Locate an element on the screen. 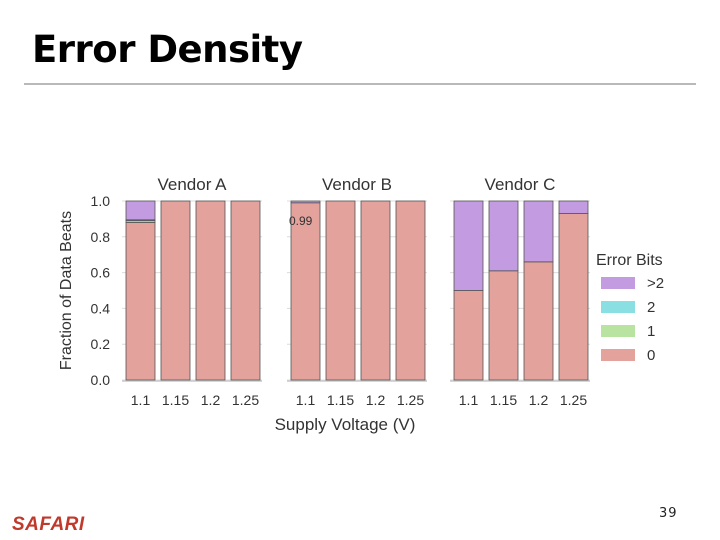 The image size is (720, 540). legend-swatch-bit_gt2 is located at coordinates (618, 283).